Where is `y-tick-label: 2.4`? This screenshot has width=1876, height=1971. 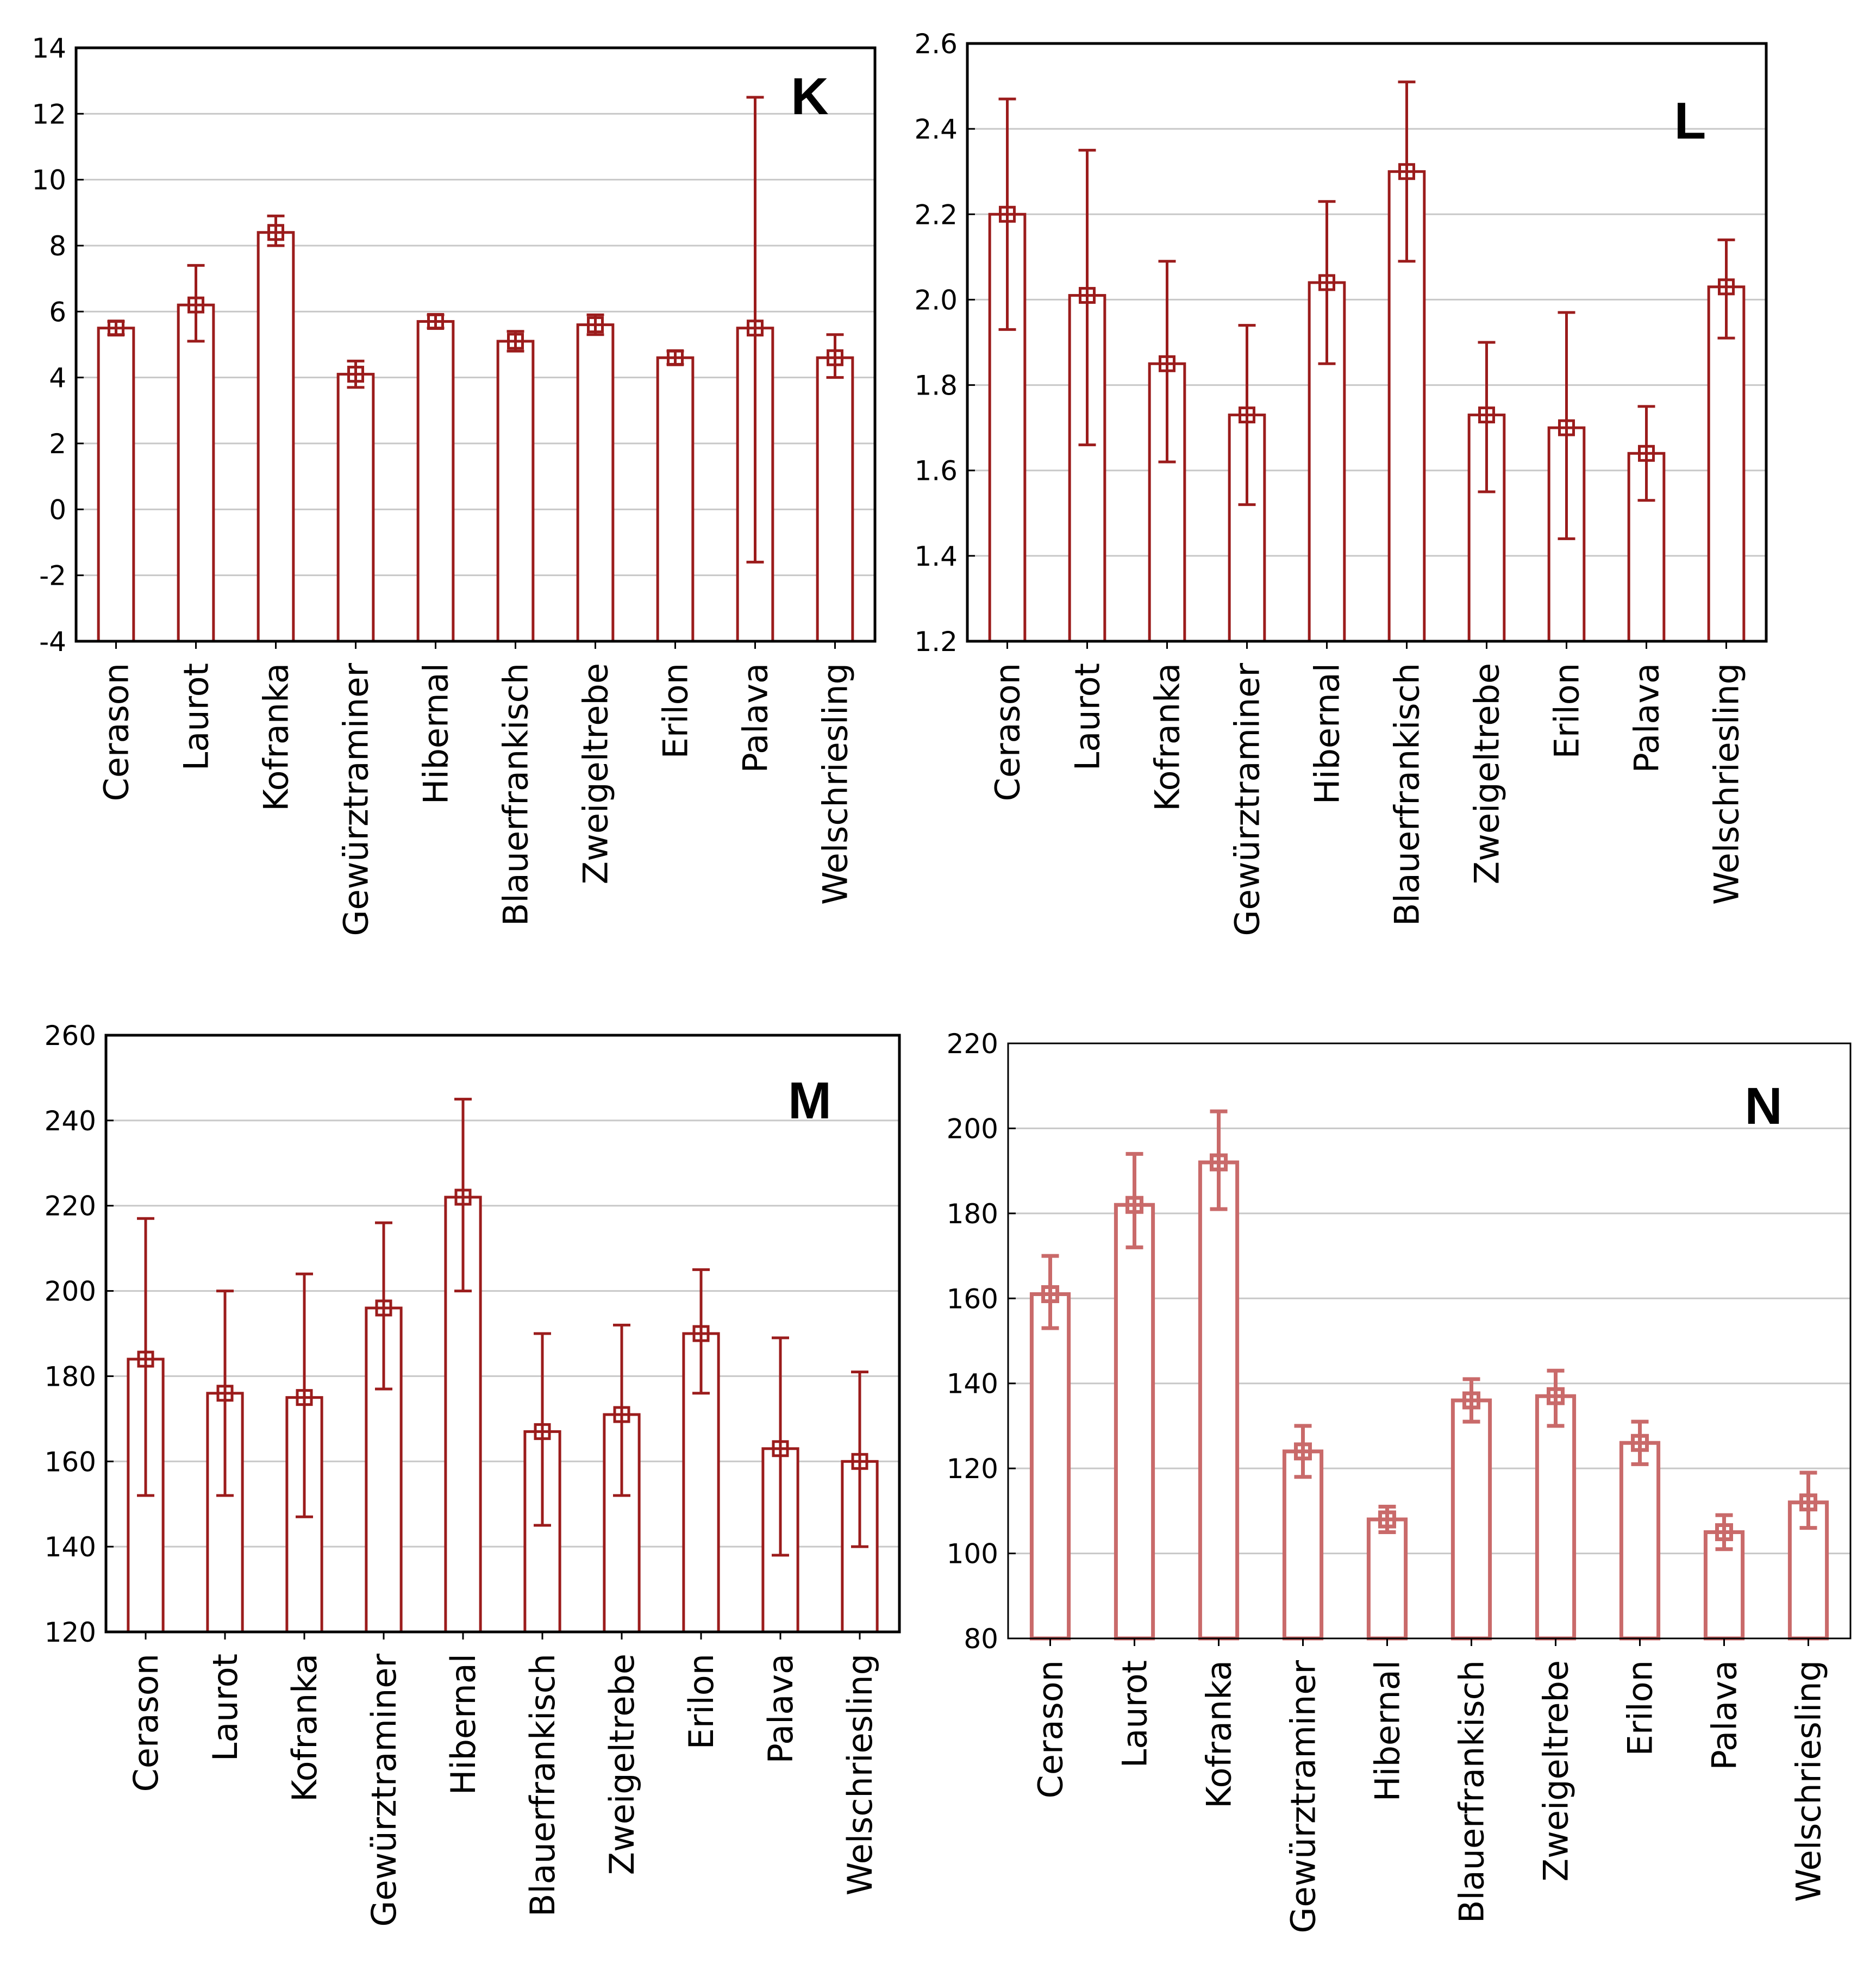
y-tick-label: 2.4 is located at coordinates (936, 129).